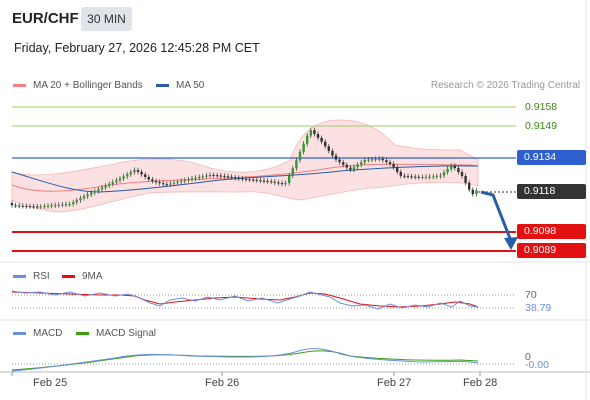 This screenshot has height=400, width=590. What do you see at coordinates (538, 308) in the screenshot?
I see `rsi-value-label: 38.79` at bounding box center [538, 308].